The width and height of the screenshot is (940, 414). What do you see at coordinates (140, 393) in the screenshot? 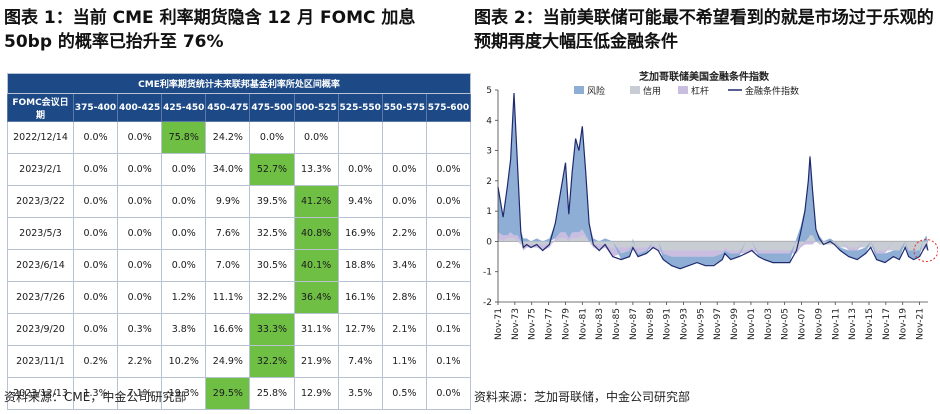
I see `probability-cell: 7.1%` at bounding box center [140, 393].